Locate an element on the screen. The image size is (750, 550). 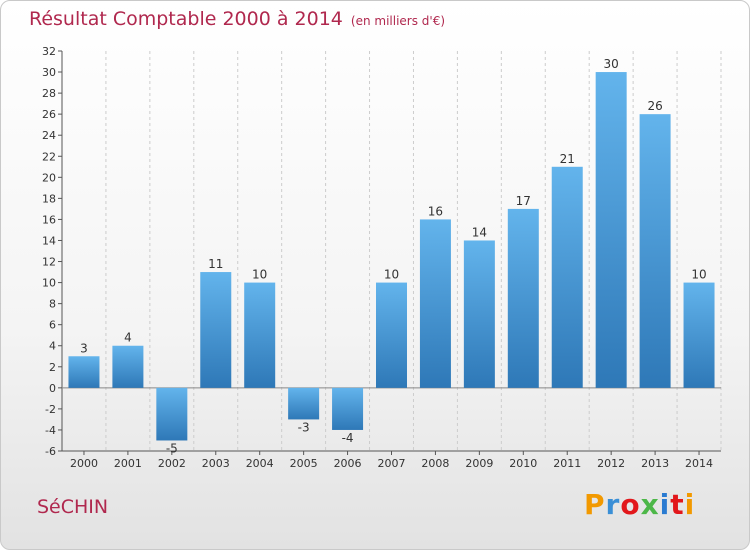
data-label: 17 is located at coordinates (523, 201).